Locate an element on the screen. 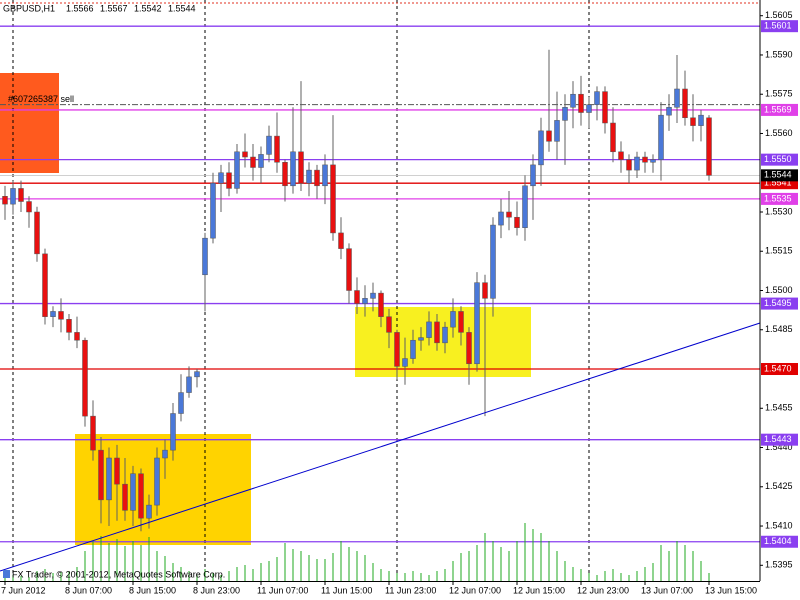  y-tick-label: 1.5500 is located at coordinates (779, 290).